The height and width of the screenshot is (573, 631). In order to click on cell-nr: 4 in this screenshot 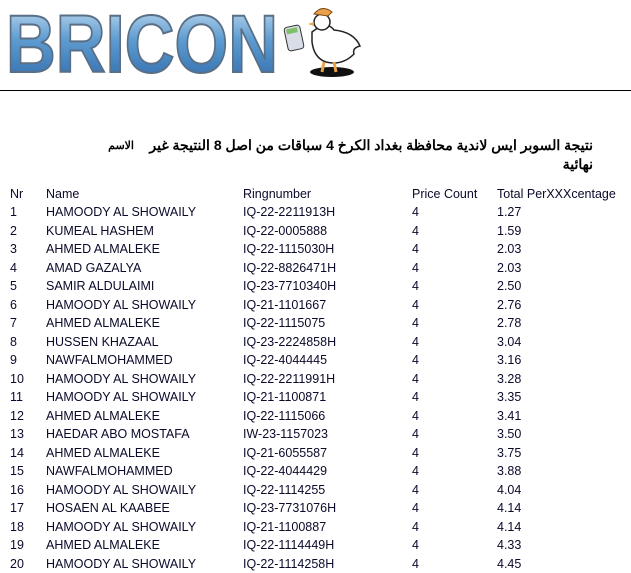, I will do `click(13, 267)`.